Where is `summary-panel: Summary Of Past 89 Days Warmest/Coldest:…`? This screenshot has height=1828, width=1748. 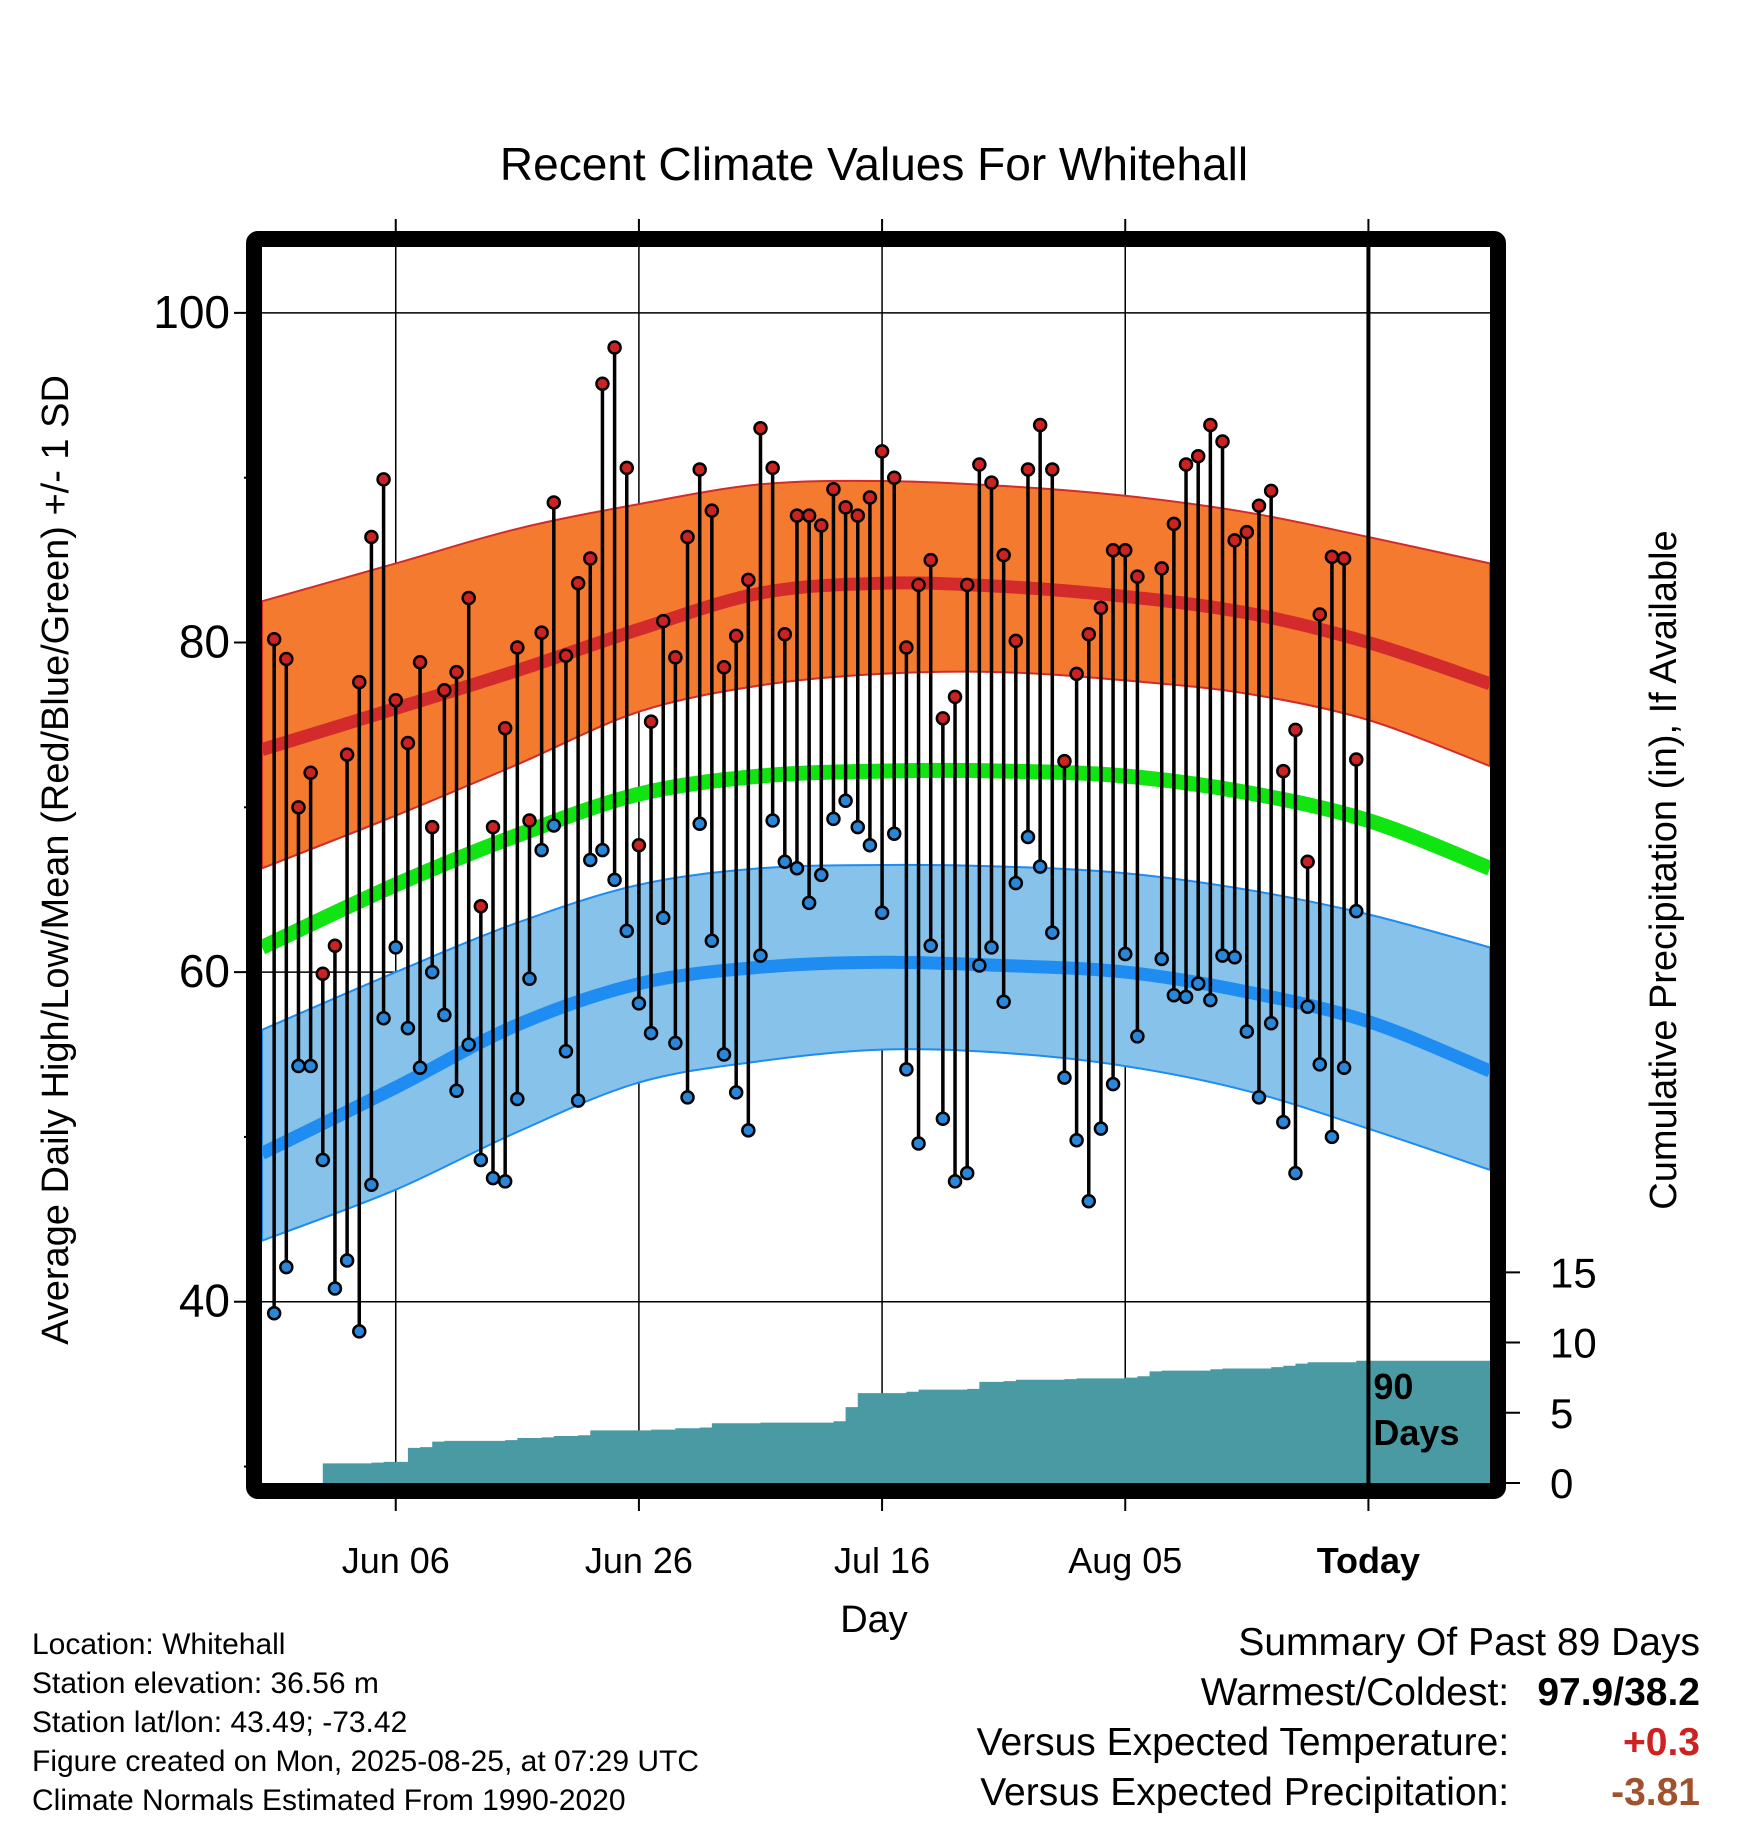
summary-panel: Summary Of Past 89 Days Warmest/Coldest:… is located at coordinates (1338, 1718).